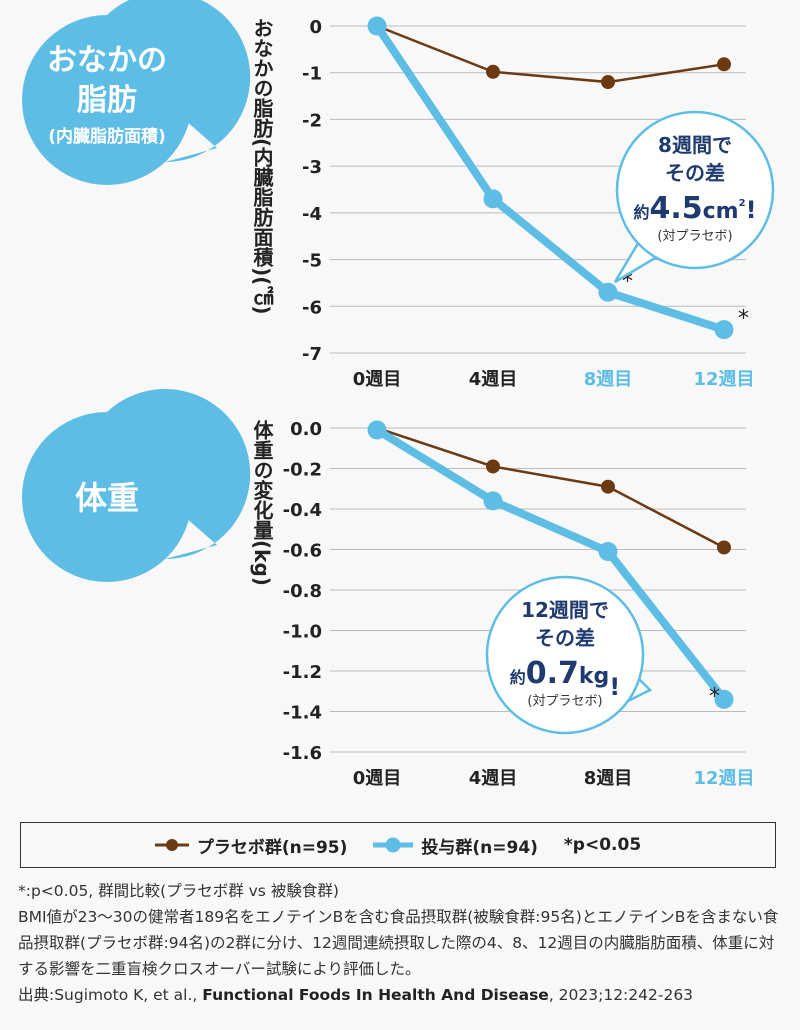 The height and width of the screenshot is (1030, 800). Describe the element at coordinates (302, 713) in the screenshot. I see `y-tick-label: -1.4` at that location.